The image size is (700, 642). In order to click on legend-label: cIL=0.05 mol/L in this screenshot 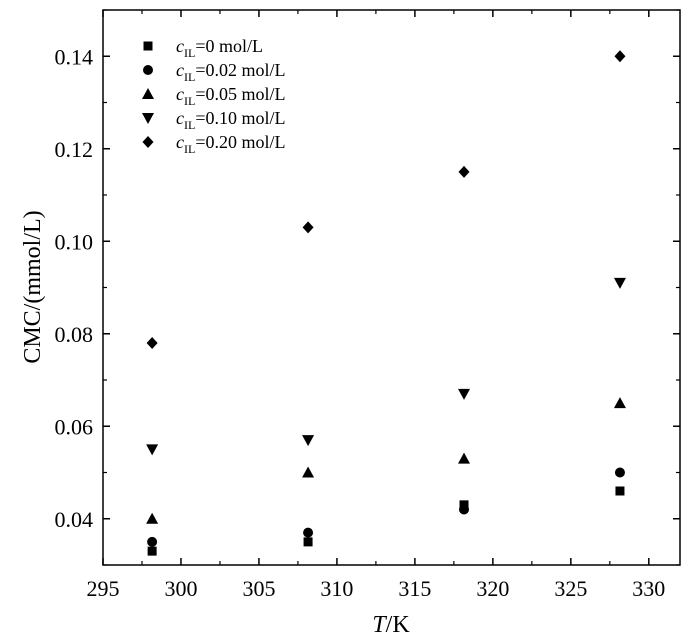, I will do `click(230, 96)`.